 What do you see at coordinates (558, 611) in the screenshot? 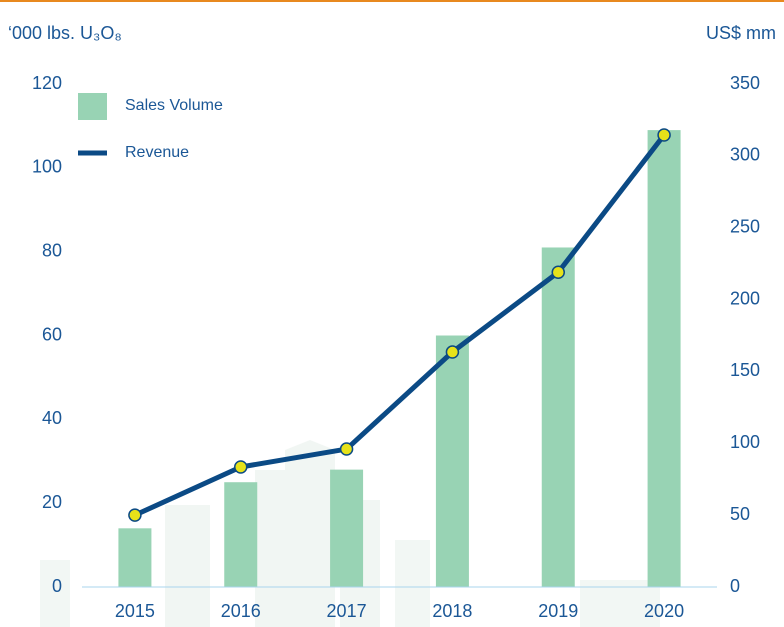
I see `x-tick-label: 2019` at bounding box center [558, 611].